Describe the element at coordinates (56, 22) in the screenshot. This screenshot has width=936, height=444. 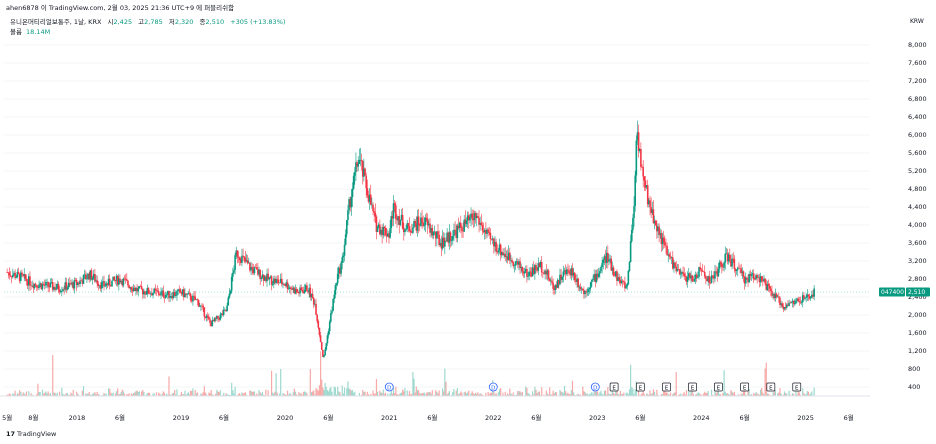
I see `symbol-line: 유니온머티리얼보통주, 1날, KRX` at that location.